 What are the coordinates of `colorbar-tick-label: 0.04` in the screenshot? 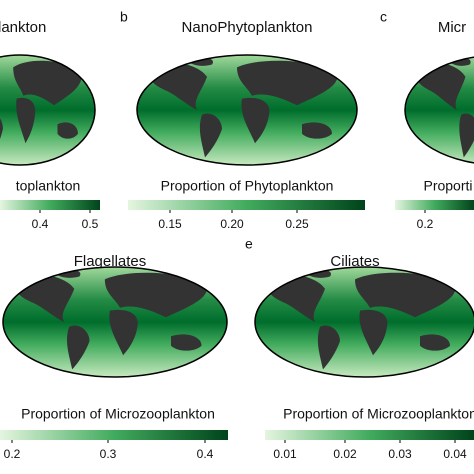 It's located at (455, 454).